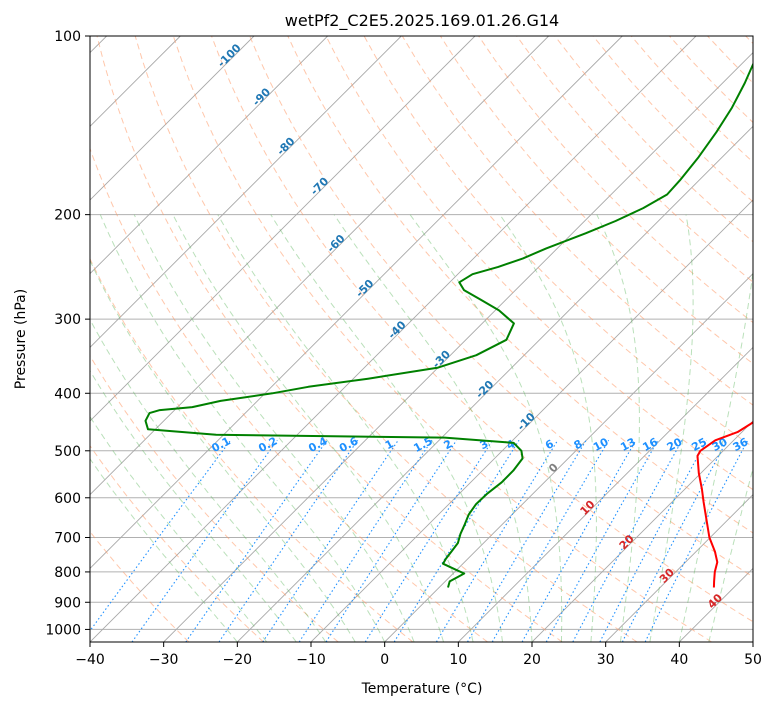 The image size is (775, 708). I want to click on x-tick-label: 30, so click(606, 660).